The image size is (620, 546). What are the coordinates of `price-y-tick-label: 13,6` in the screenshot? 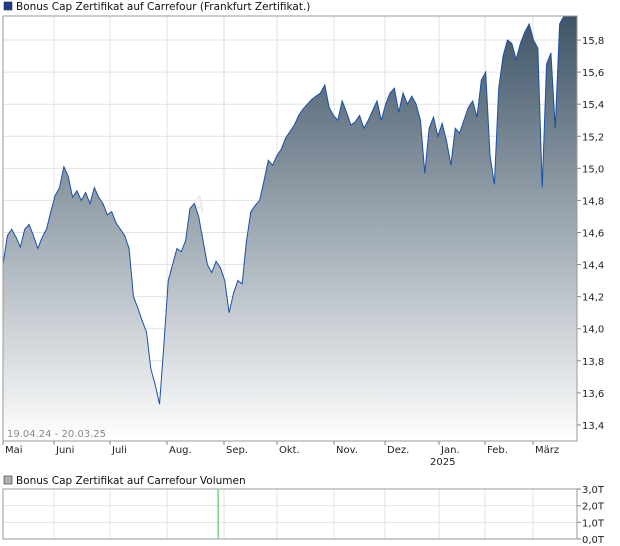 It's located at (593, 394).